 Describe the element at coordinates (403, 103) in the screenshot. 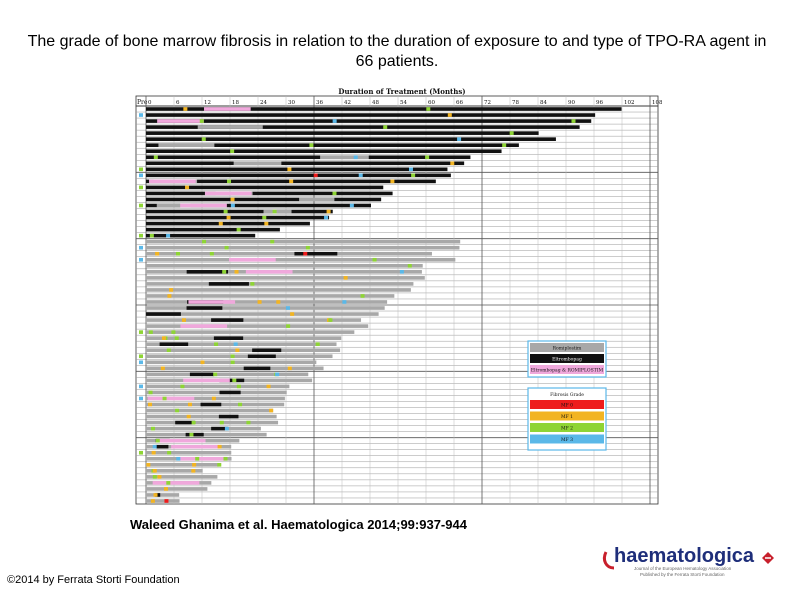

I see `month-tick-label: 54` at that location.